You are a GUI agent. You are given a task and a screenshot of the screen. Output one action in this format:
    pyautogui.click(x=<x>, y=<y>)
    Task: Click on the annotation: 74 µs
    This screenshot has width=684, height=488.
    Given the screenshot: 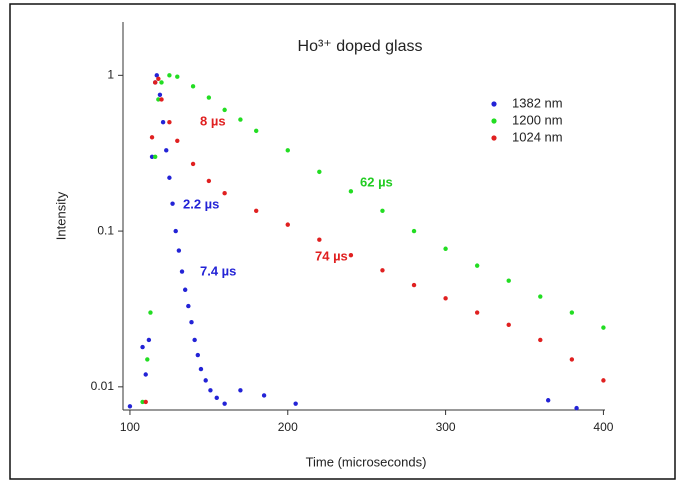 What is the action you would take?
    pyautogui.click(x=331, y=255)
    